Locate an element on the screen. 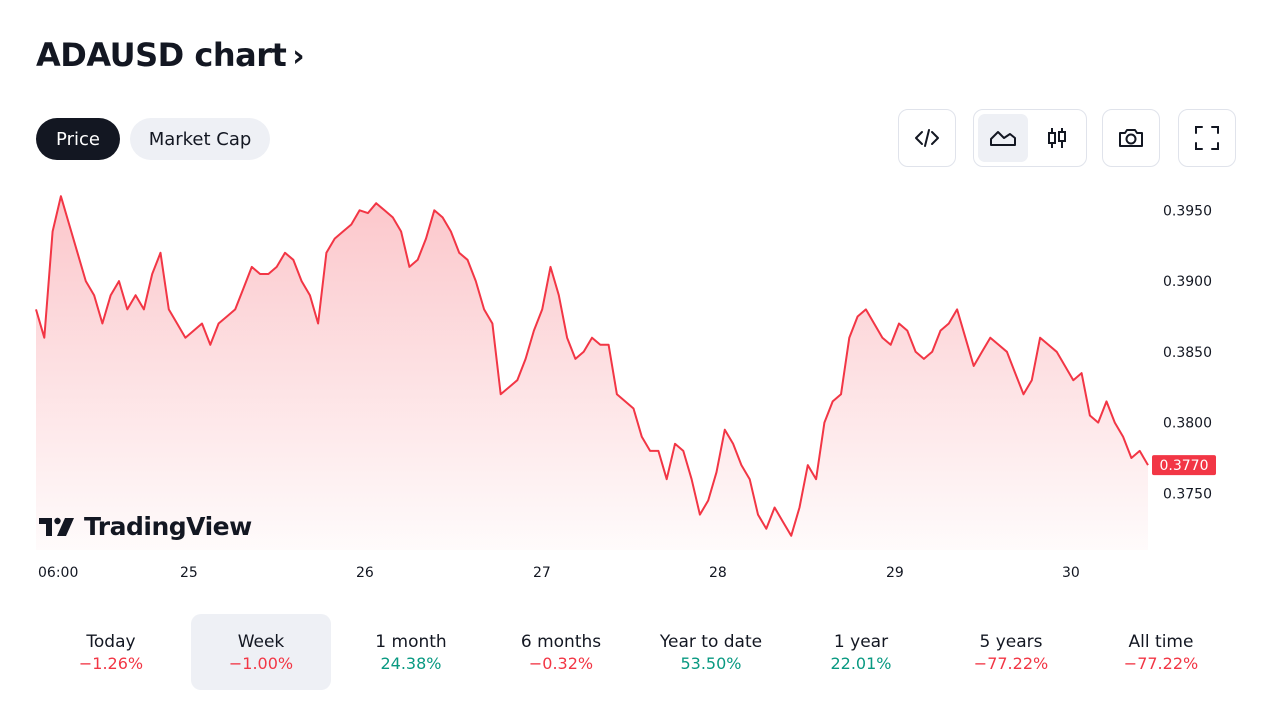  tradingview-watermark: TradingView is located at coordinates (145, 526).